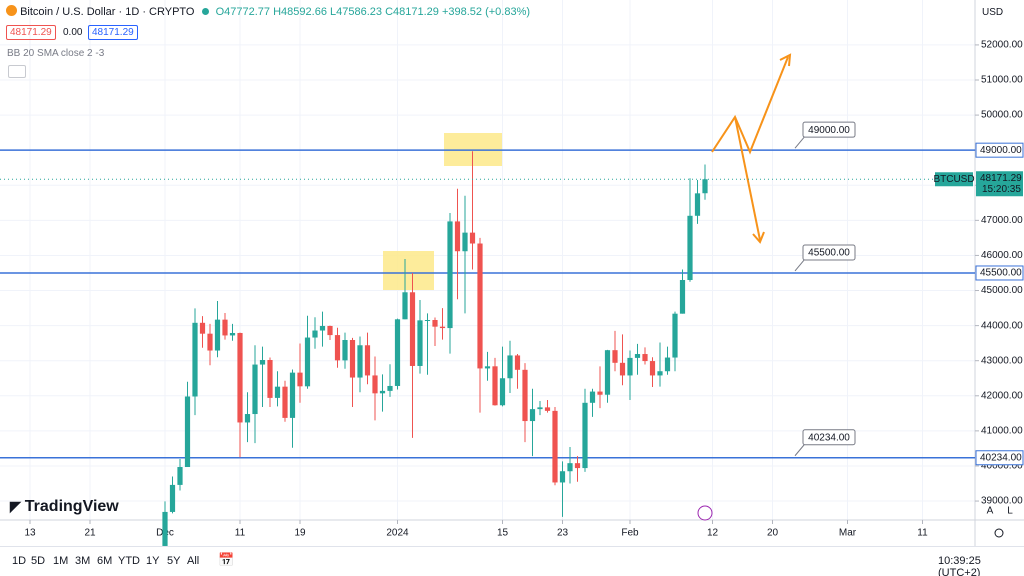  I want to click on currency: USD, so click(993, 12).